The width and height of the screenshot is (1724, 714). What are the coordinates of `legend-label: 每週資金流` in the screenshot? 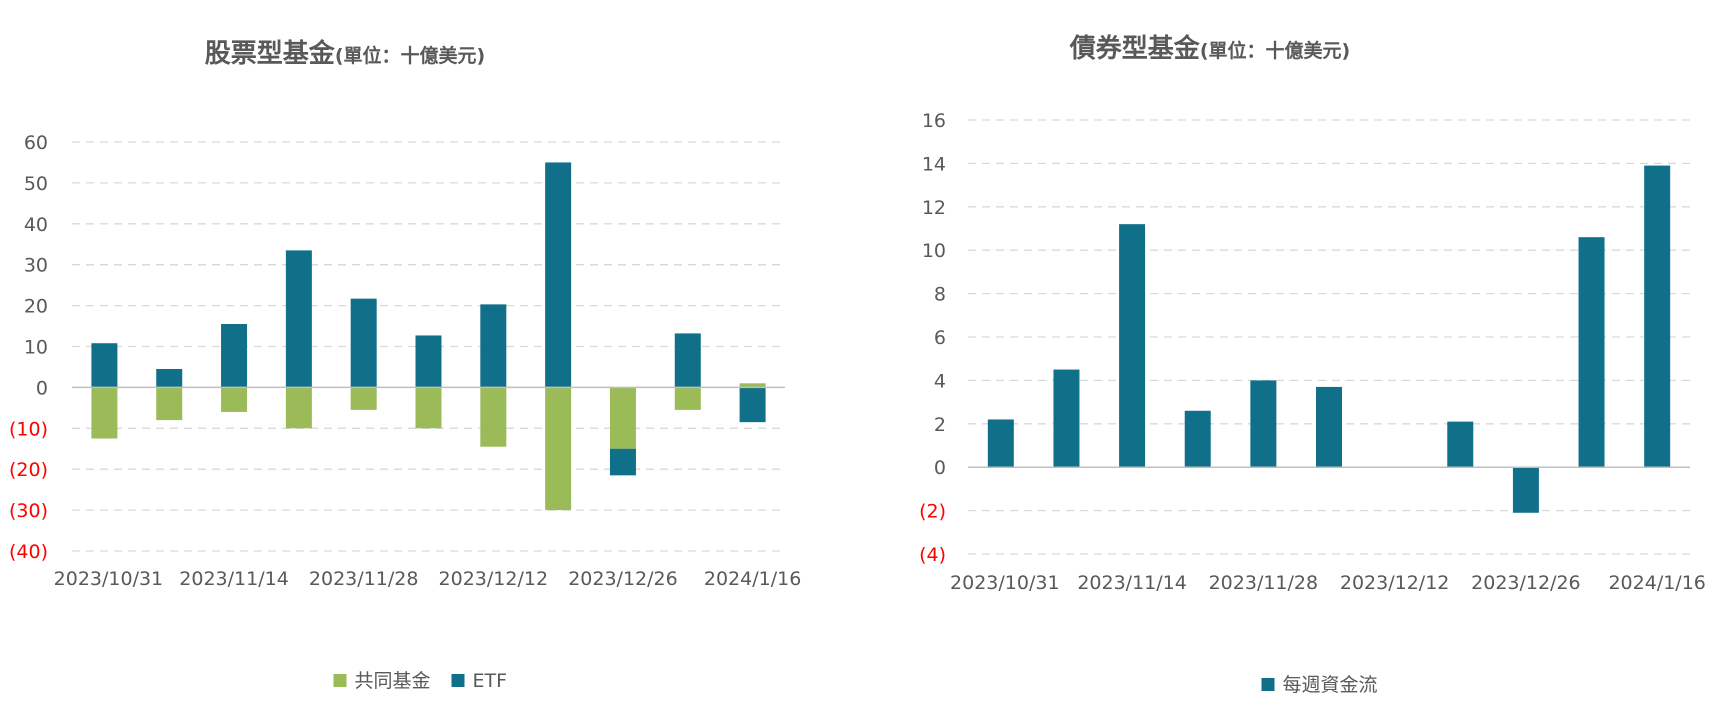 It's located at (1330, 685).